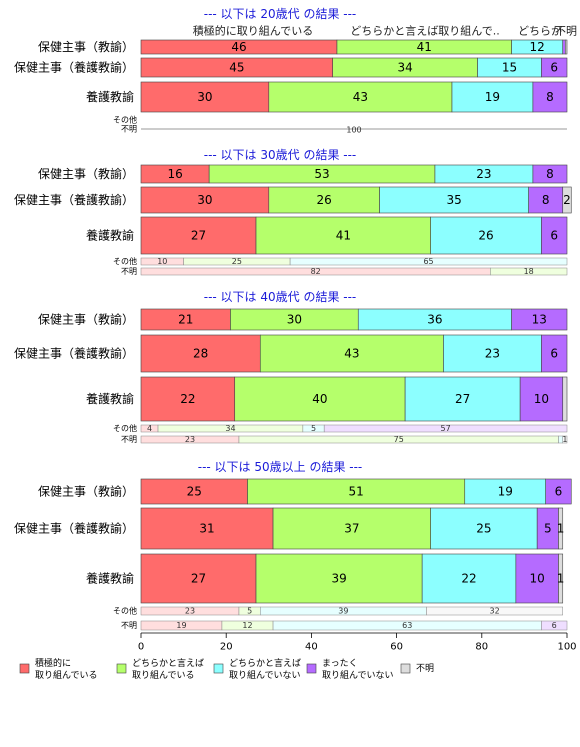 The width and height of the screenshot is (580, 747). What do you see at coordinates (548, 529) in the screenshot?
I see `data-label: 5` at bounding box center [548, 529].